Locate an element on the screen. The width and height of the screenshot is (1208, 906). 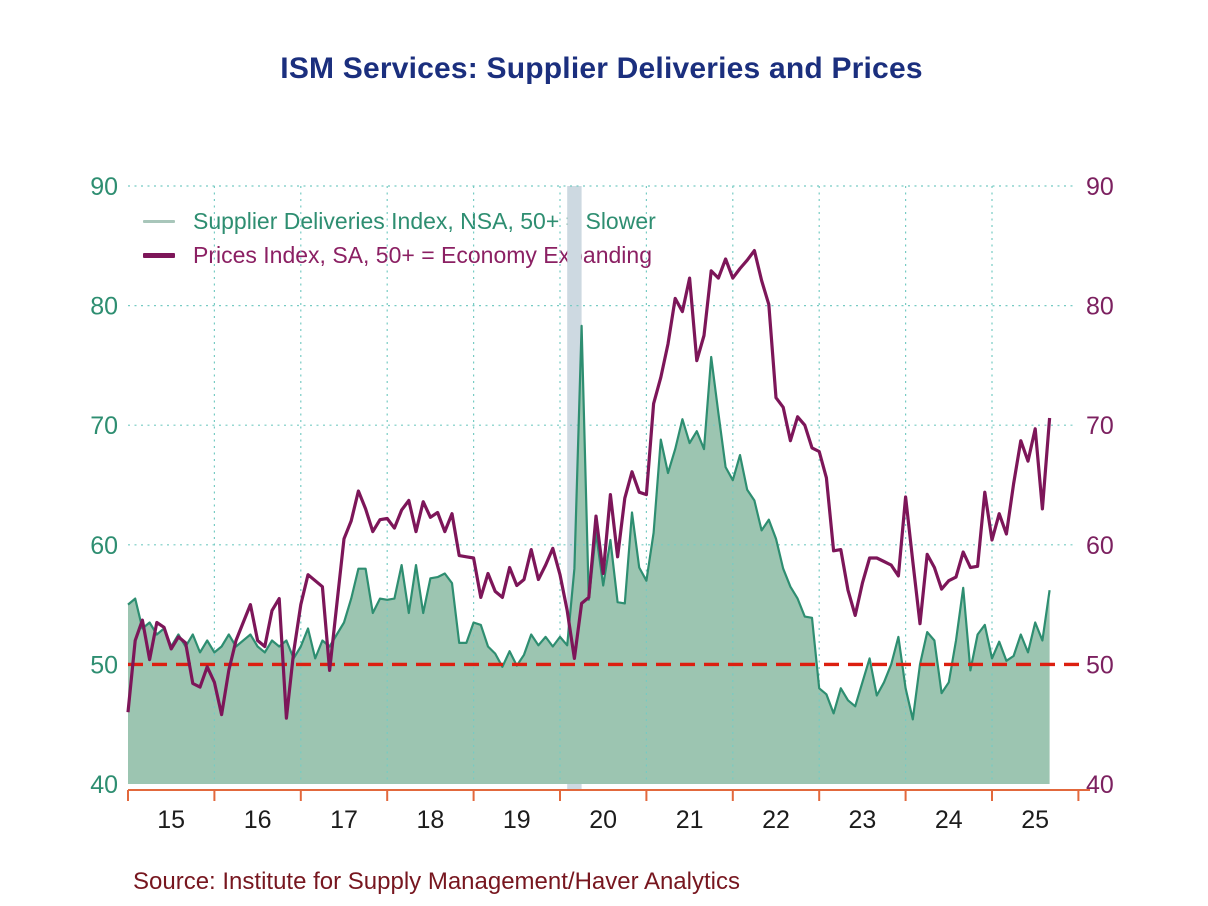
y-axis-tick-label-left: 50 is located at coordinates (104, 665).